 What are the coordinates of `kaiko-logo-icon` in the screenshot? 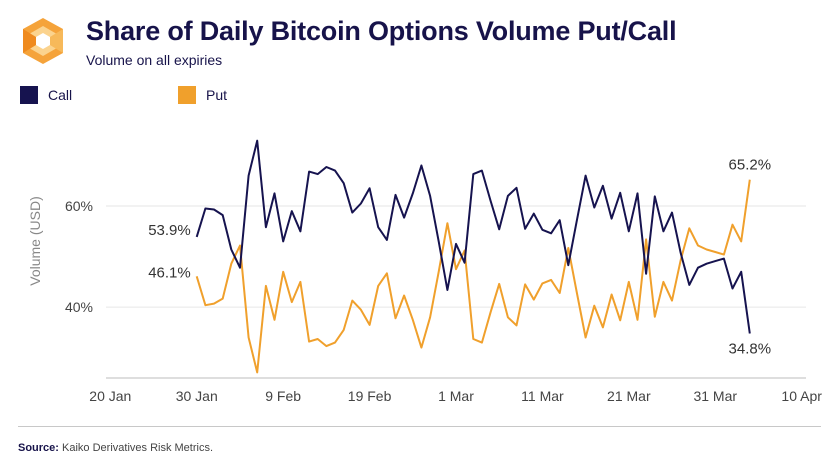 It's located at (43, 41).